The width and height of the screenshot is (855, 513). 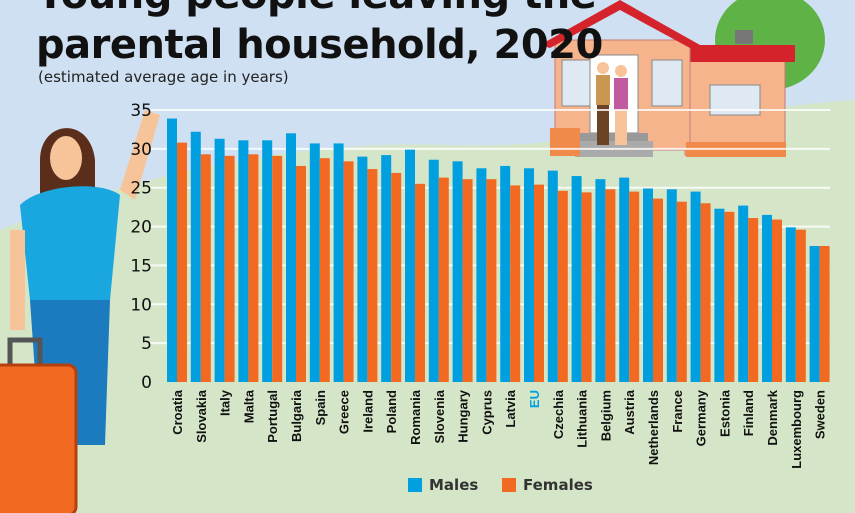 I want to click on x-tick-label: Romania, so click(x=415, y=417).